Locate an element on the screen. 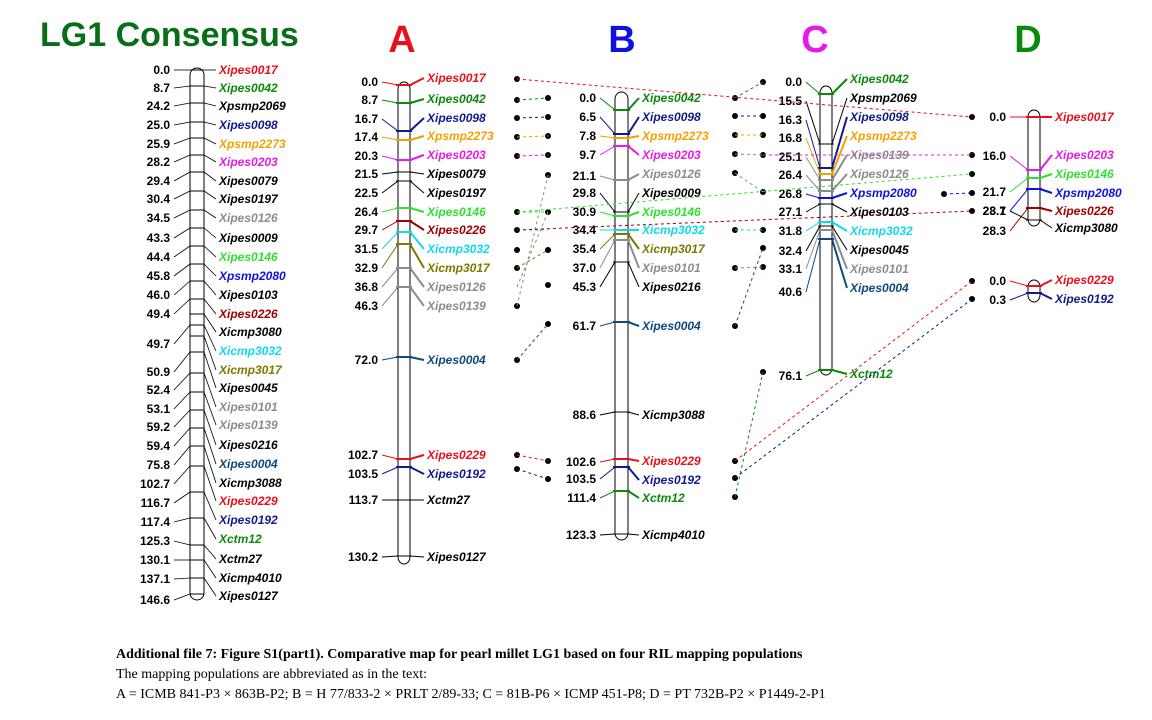 This screenshot has width=1152, height=720. map-a-xctm27-name: Xctm27 is located at coordinates (448, 500).